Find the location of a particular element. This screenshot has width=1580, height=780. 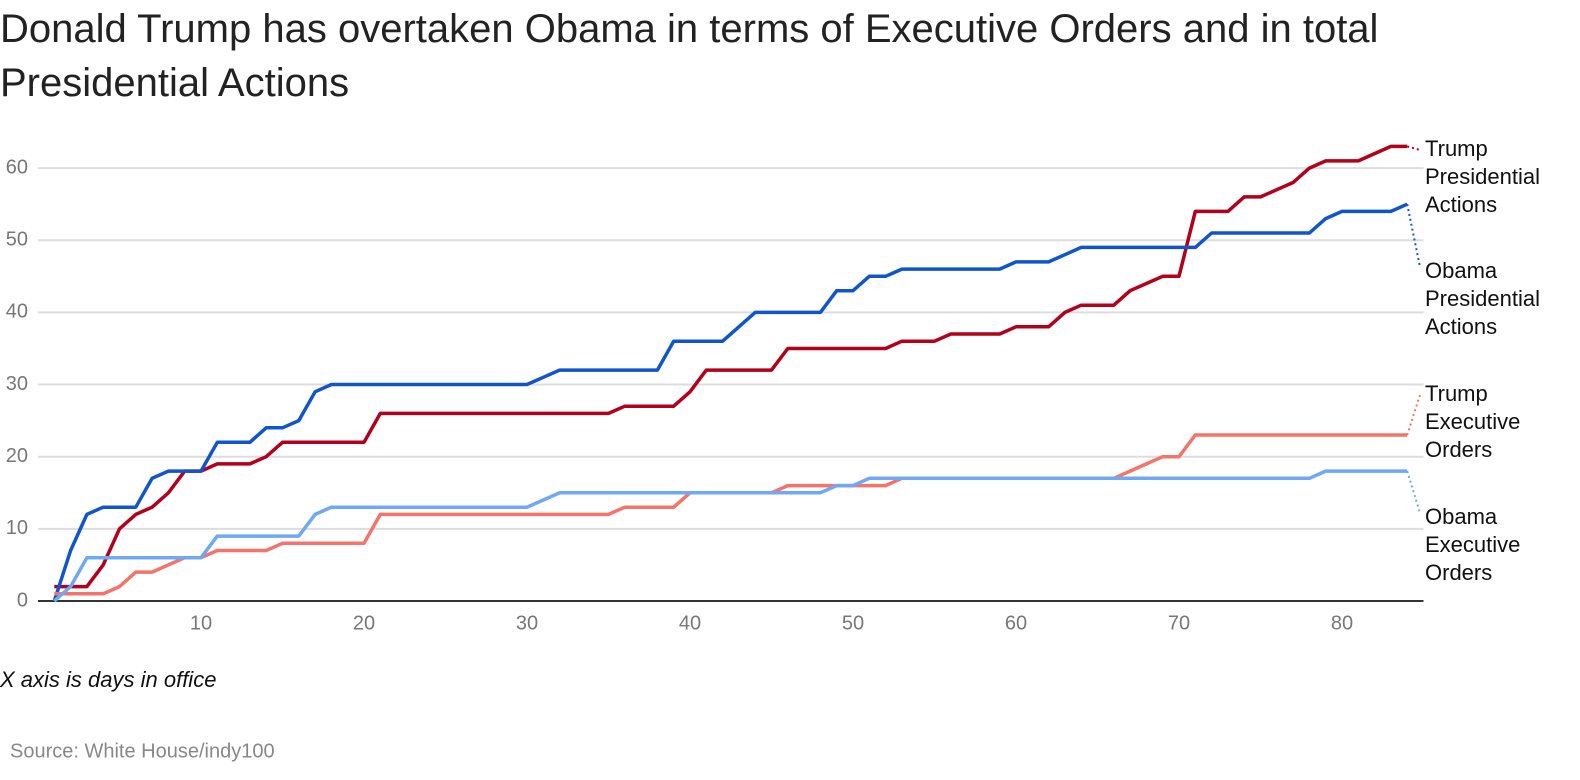

x-tick-label: 50 is located at coordinates (853, 623).